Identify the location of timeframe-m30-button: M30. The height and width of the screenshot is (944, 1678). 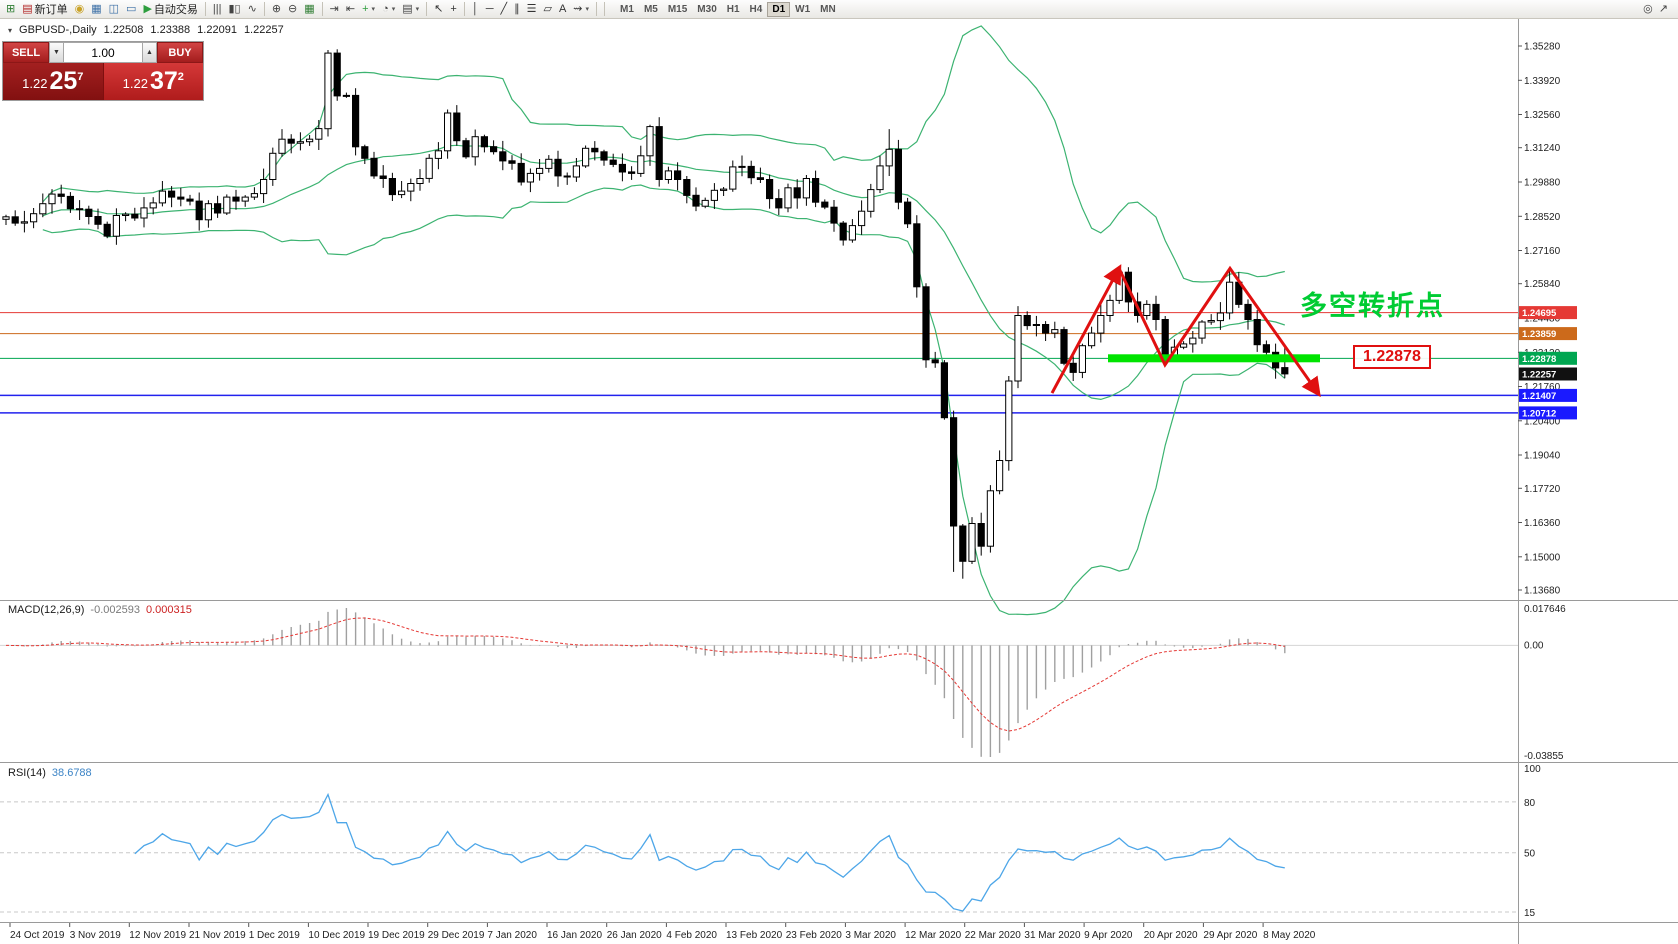
(707, 9).